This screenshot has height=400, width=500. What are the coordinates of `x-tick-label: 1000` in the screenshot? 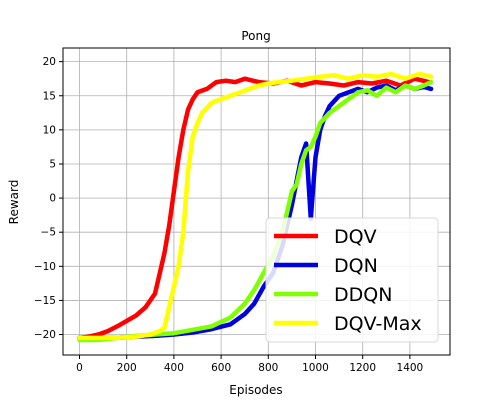 It's located at (315, 368).